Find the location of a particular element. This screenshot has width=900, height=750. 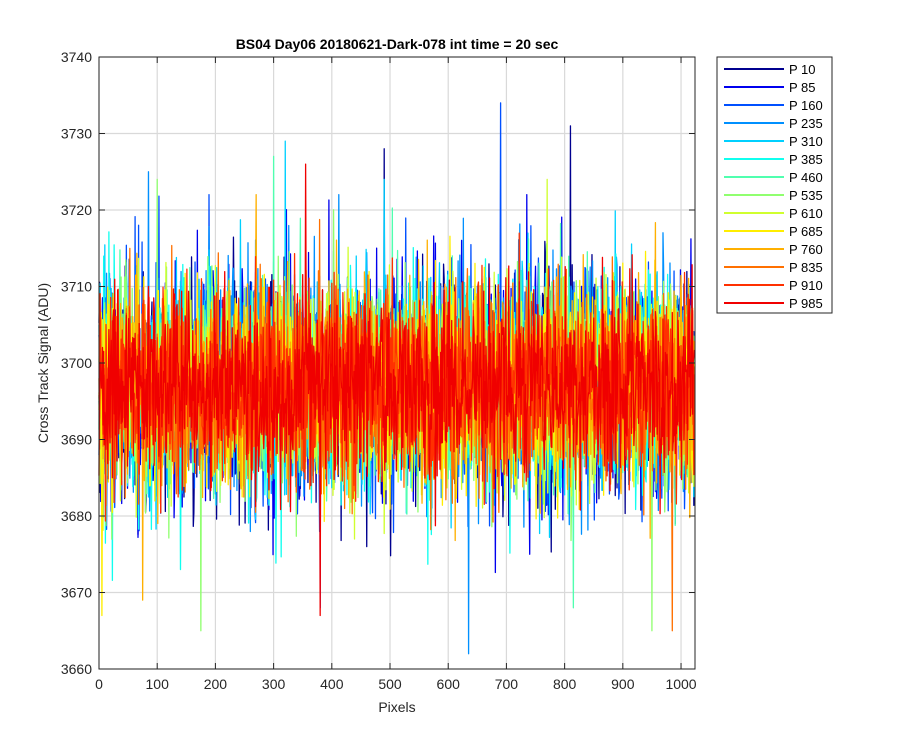

x-tick-label: 400 is located at coordinates (332, 684).